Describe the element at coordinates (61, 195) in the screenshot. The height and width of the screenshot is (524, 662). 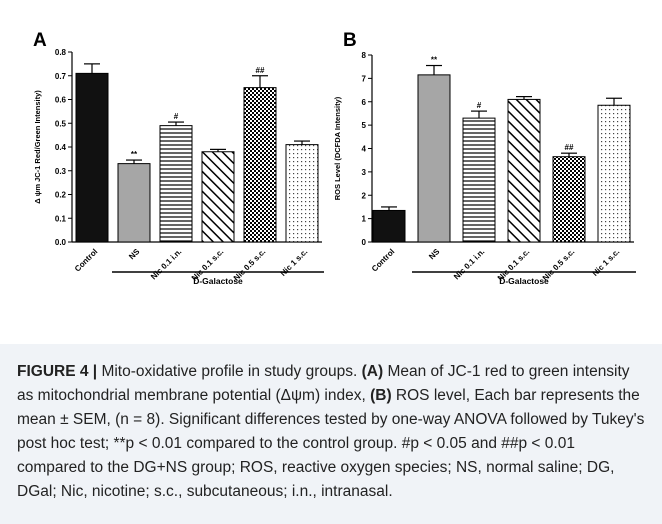
I see `y-tick-label: 0.2` at that location.